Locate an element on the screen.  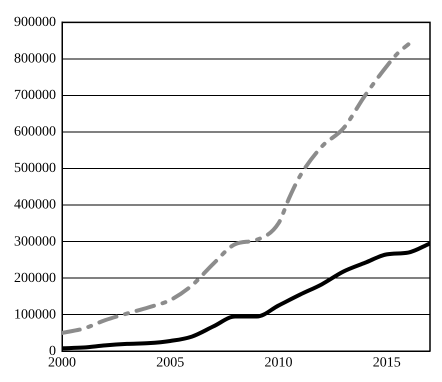
y-tick-label: 500000 is located at coordinates (35, 168).